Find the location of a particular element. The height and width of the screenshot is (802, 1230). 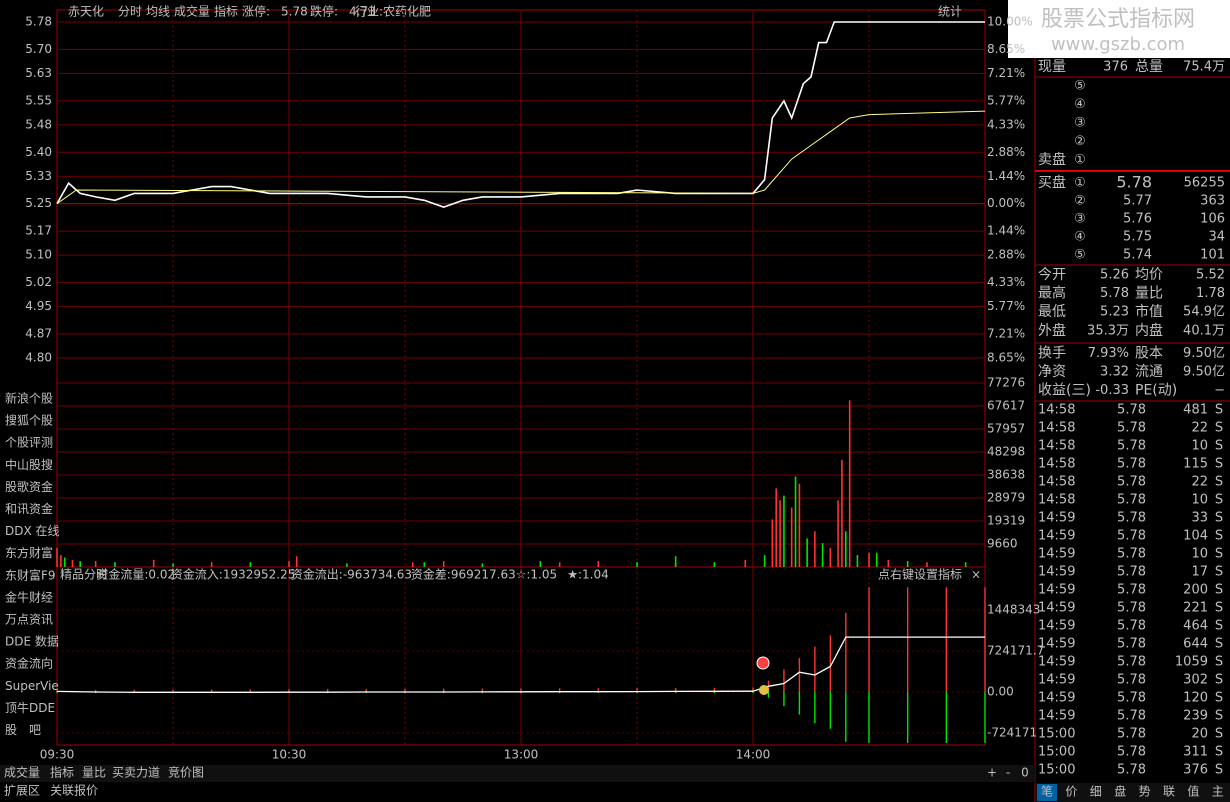

bottom-control: 0 is located at coordinates (1025, 773).